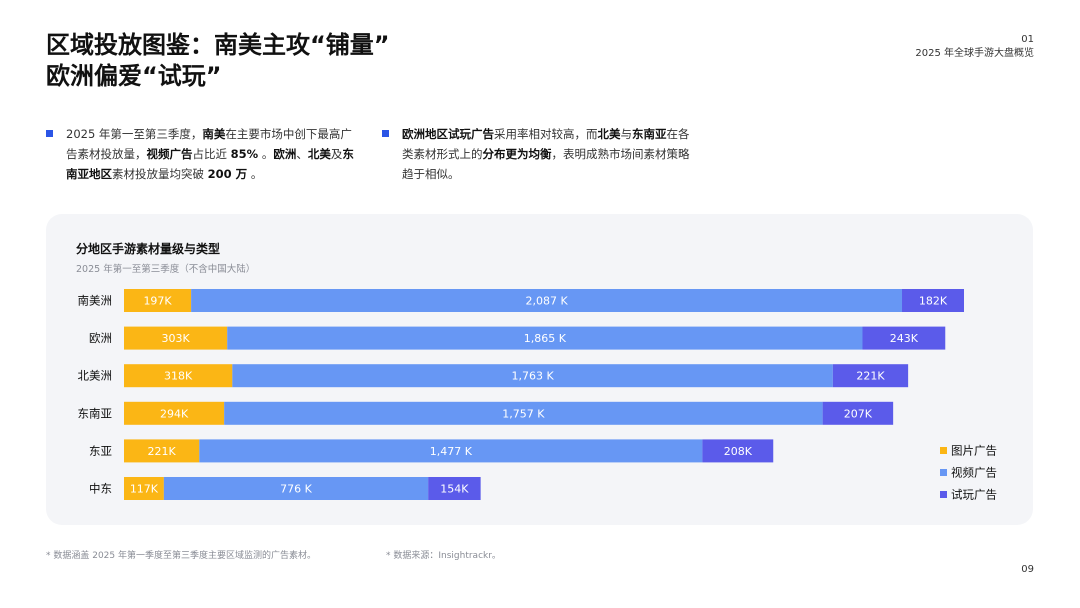 This screenshot has height=608, width=1080. Describe the element at coordinates (546, 144) in the screenshot. I see `finding-segment: 在各类素材形式上的` at that location.